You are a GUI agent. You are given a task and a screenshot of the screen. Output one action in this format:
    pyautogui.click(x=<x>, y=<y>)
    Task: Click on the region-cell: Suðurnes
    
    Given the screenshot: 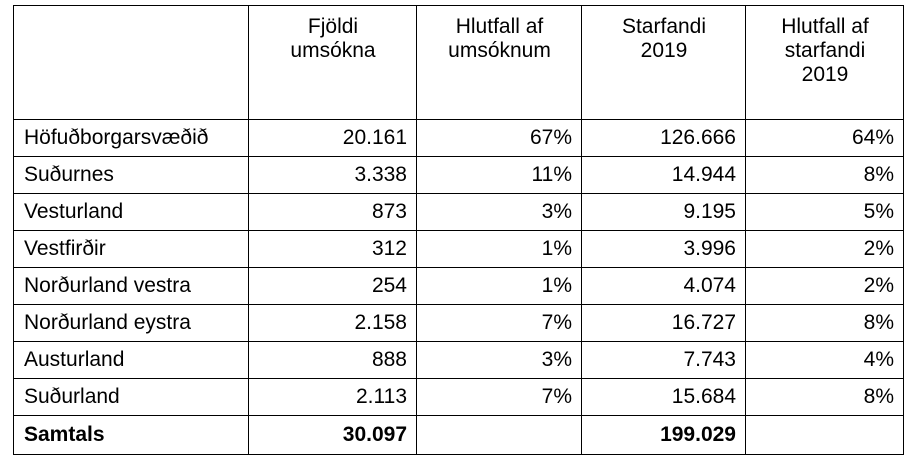 What is the action you would take?
    pyautogui.click(x=131, y=175)
    